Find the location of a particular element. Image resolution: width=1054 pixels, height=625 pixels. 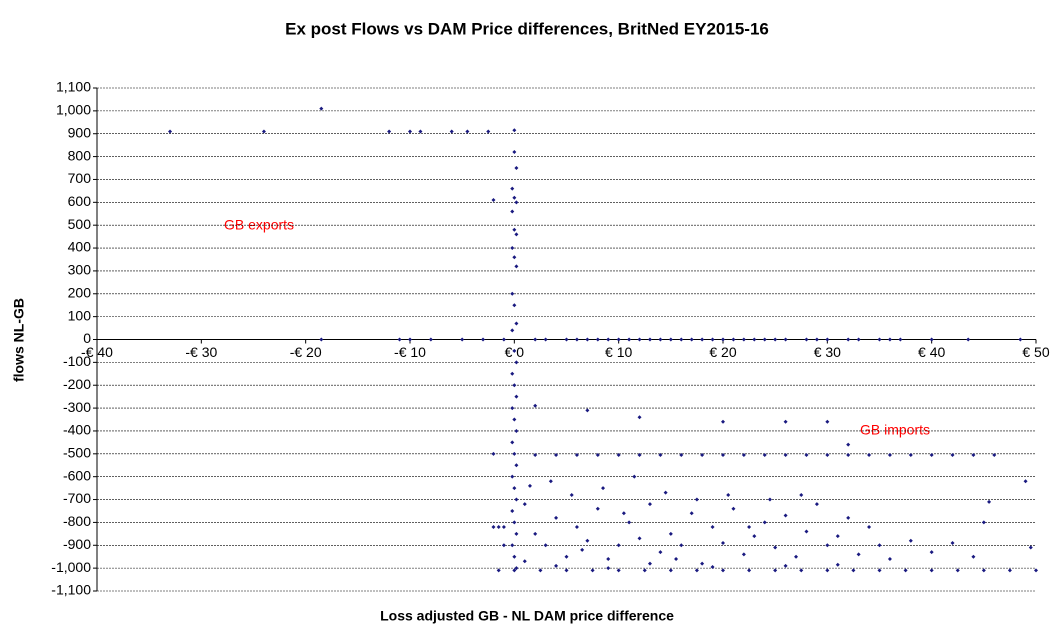

y-tick-label: -500 is located at coordinates (77, 453).